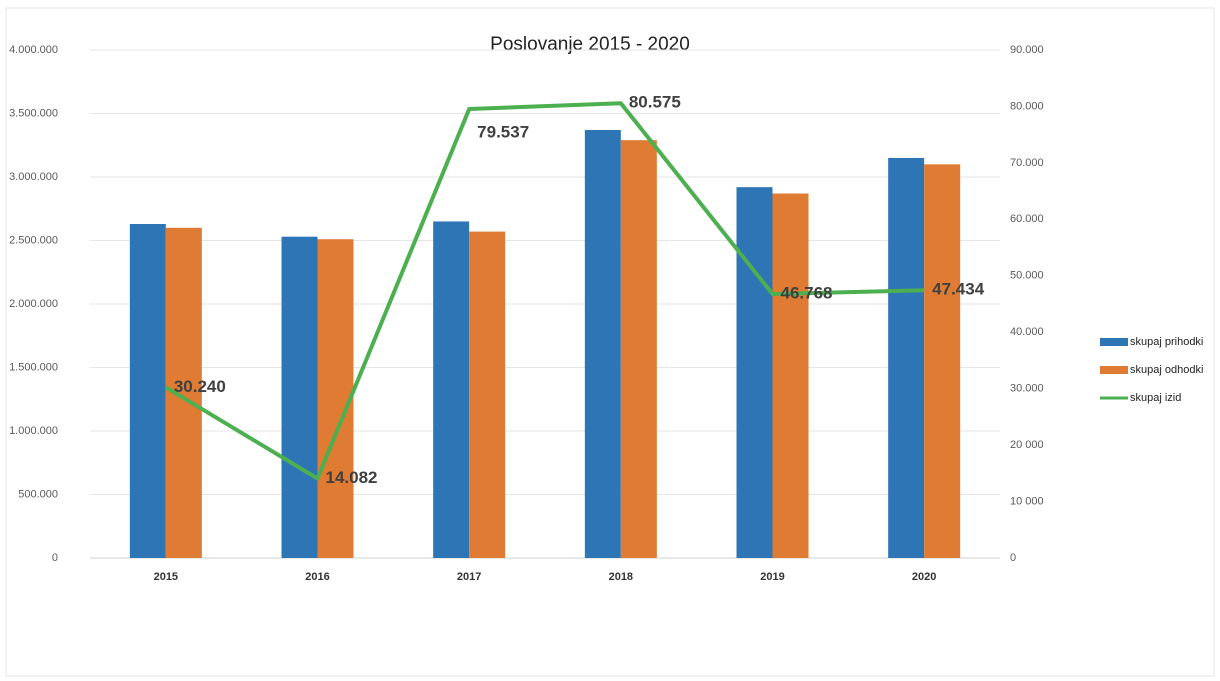 The image size is (1220, 681). What do you see at coordinates (317, 577) in the screenshot?
I see `x-tick-label: 2016` at bounding box center [317, 577].